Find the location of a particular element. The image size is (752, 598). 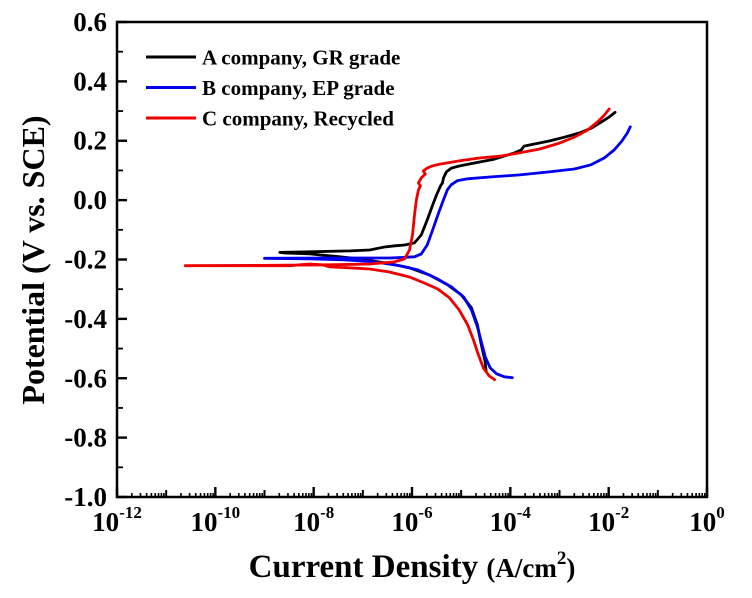

y-tick-label: -0.4 is located at coordinates (85, 319).